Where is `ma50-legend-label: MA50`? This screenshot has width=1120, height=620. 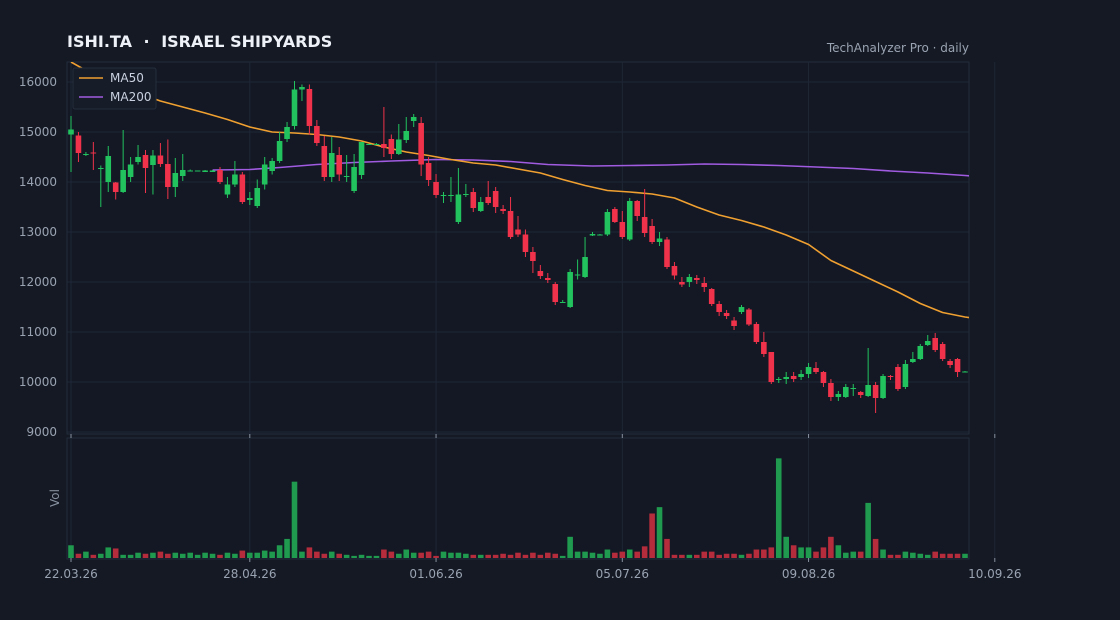 ma50-legend-label: MA50 is located at coordinates (127, 78).